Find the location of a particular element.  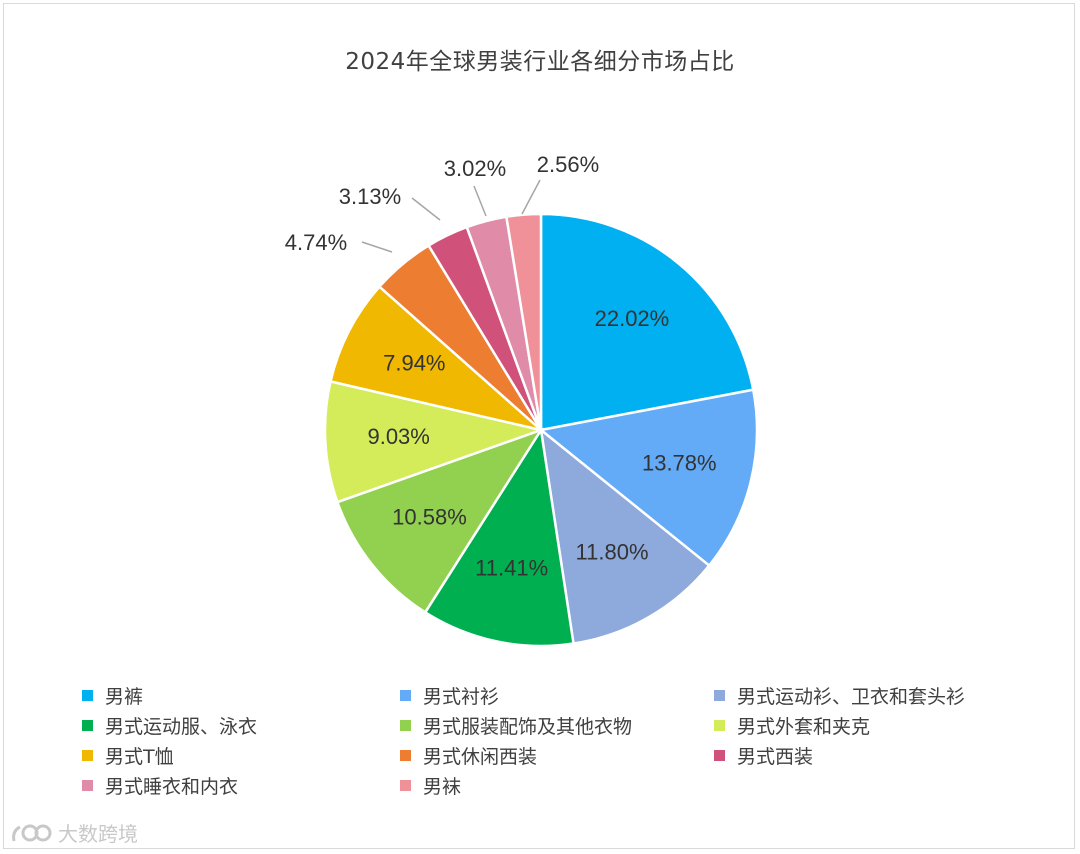

legend-label: 男式服装配饰及其他衣物 is located at coordinates (528, 726).